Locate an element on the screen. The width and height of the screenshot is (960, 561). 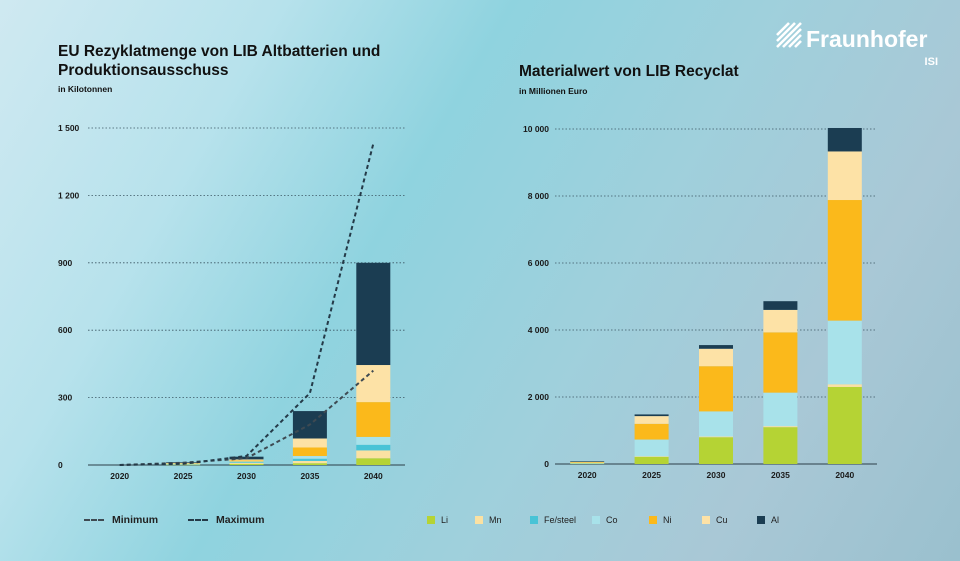
y-tick-label: 600 is located at coordinates (65, 330).